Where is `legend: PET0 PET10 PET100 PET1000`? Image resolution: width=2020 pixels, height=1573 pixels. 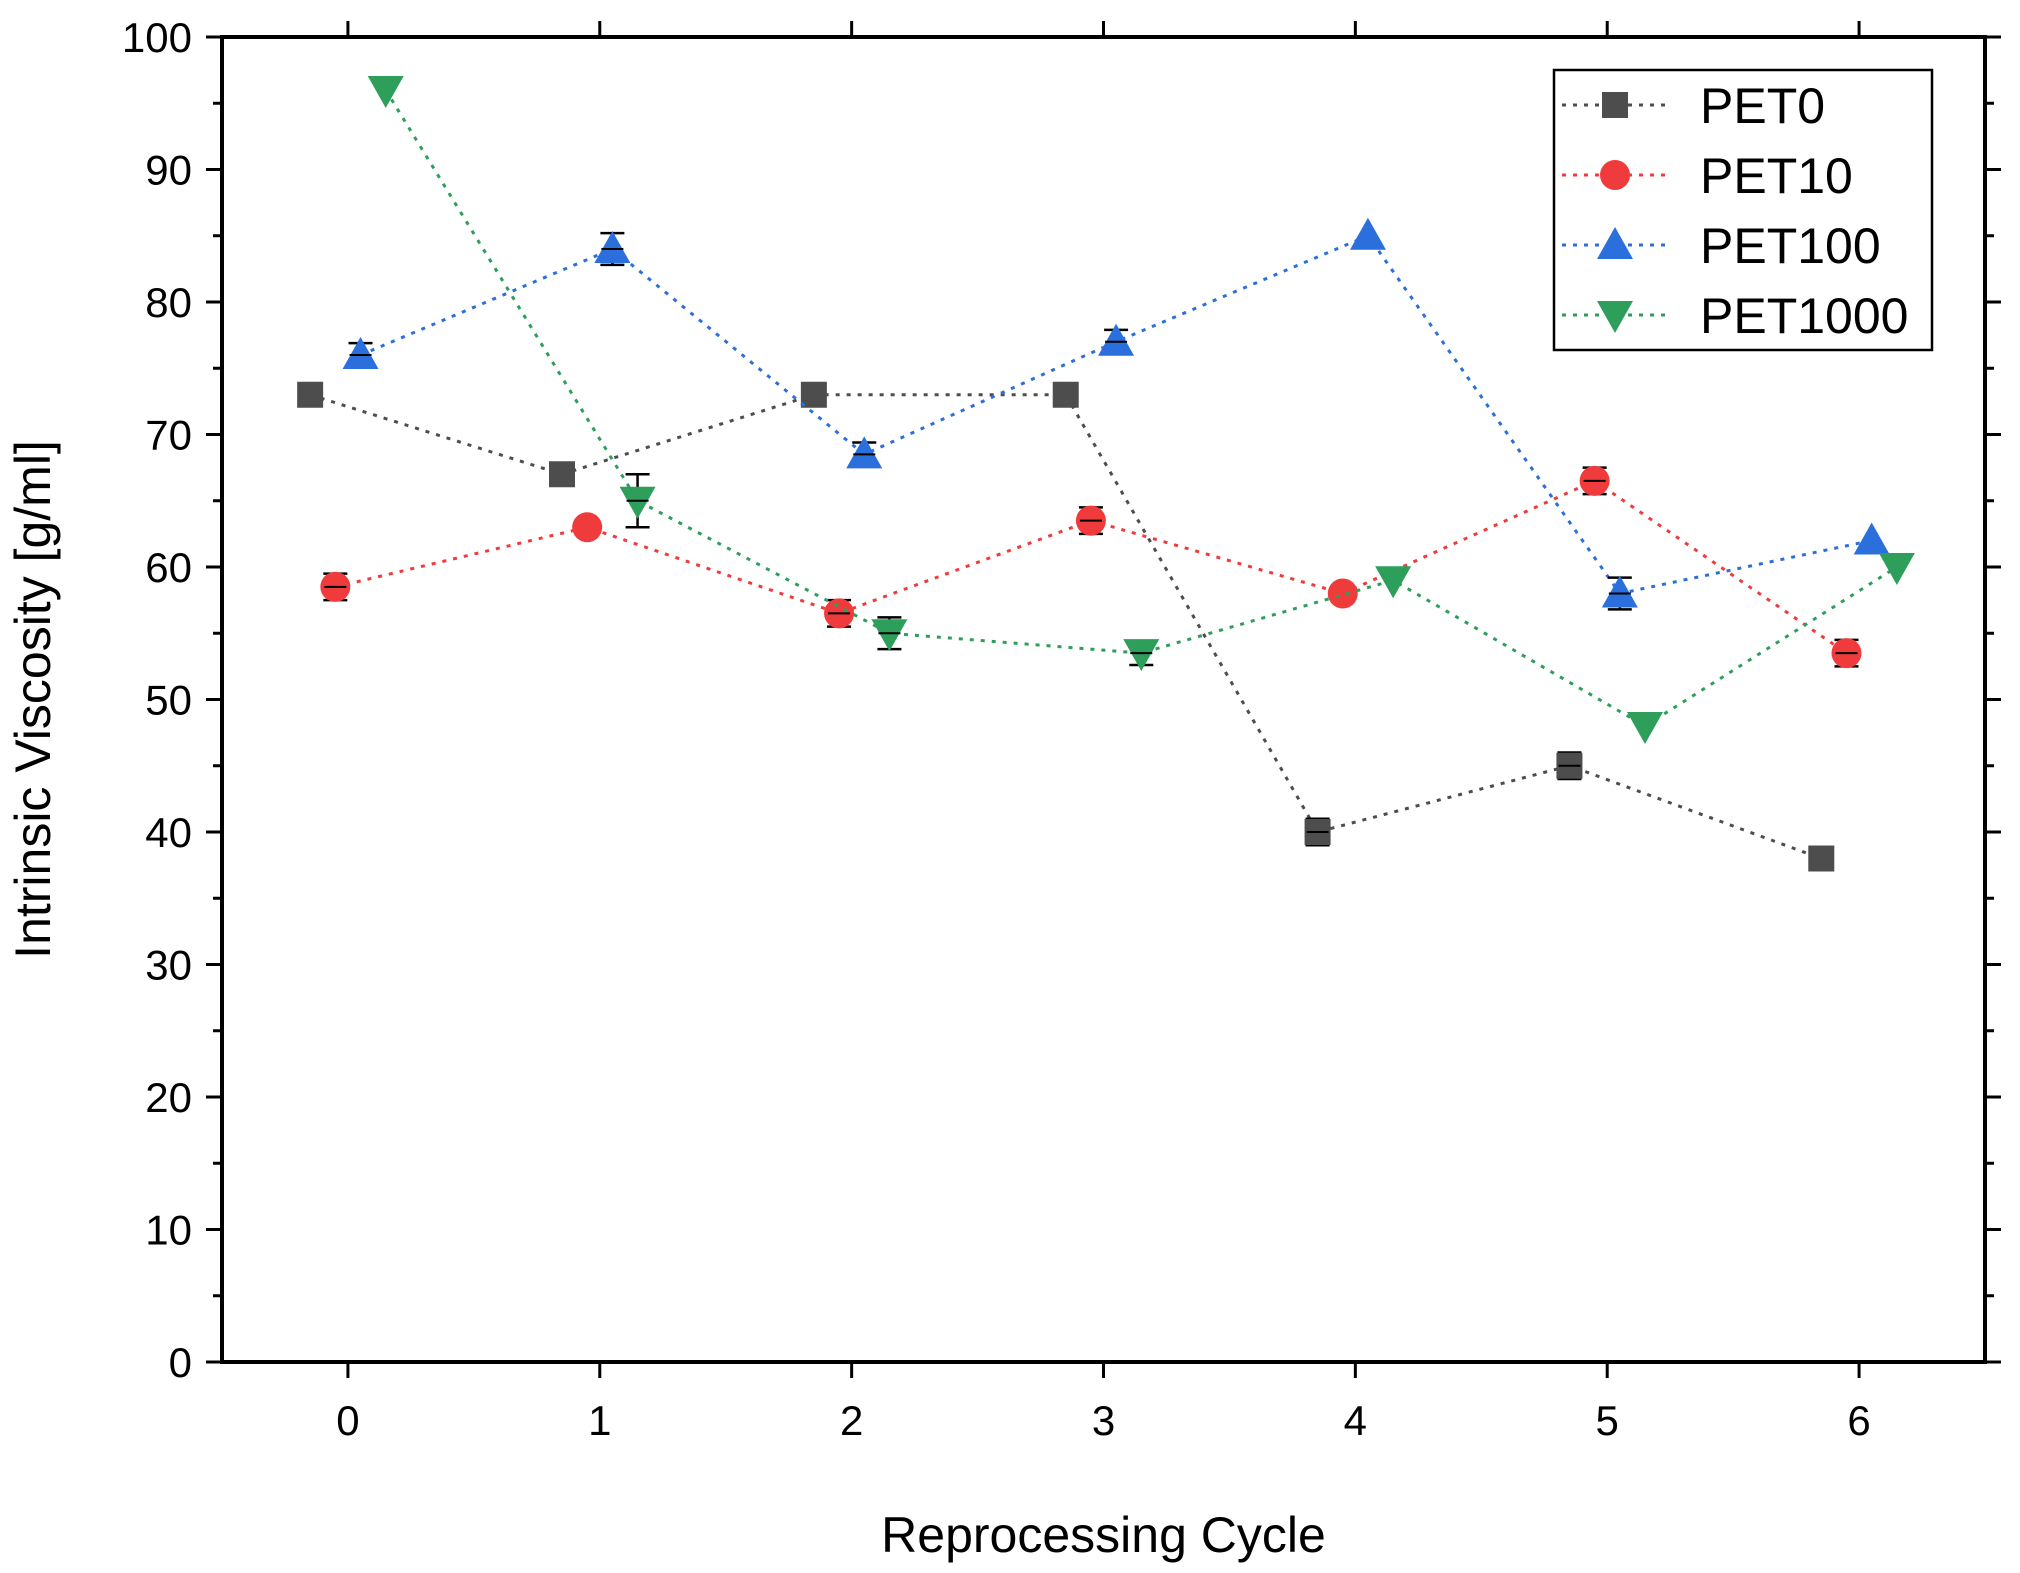 legend: PET0 PET10 PET100 PET1000 is located at coordinates (1743, 210).